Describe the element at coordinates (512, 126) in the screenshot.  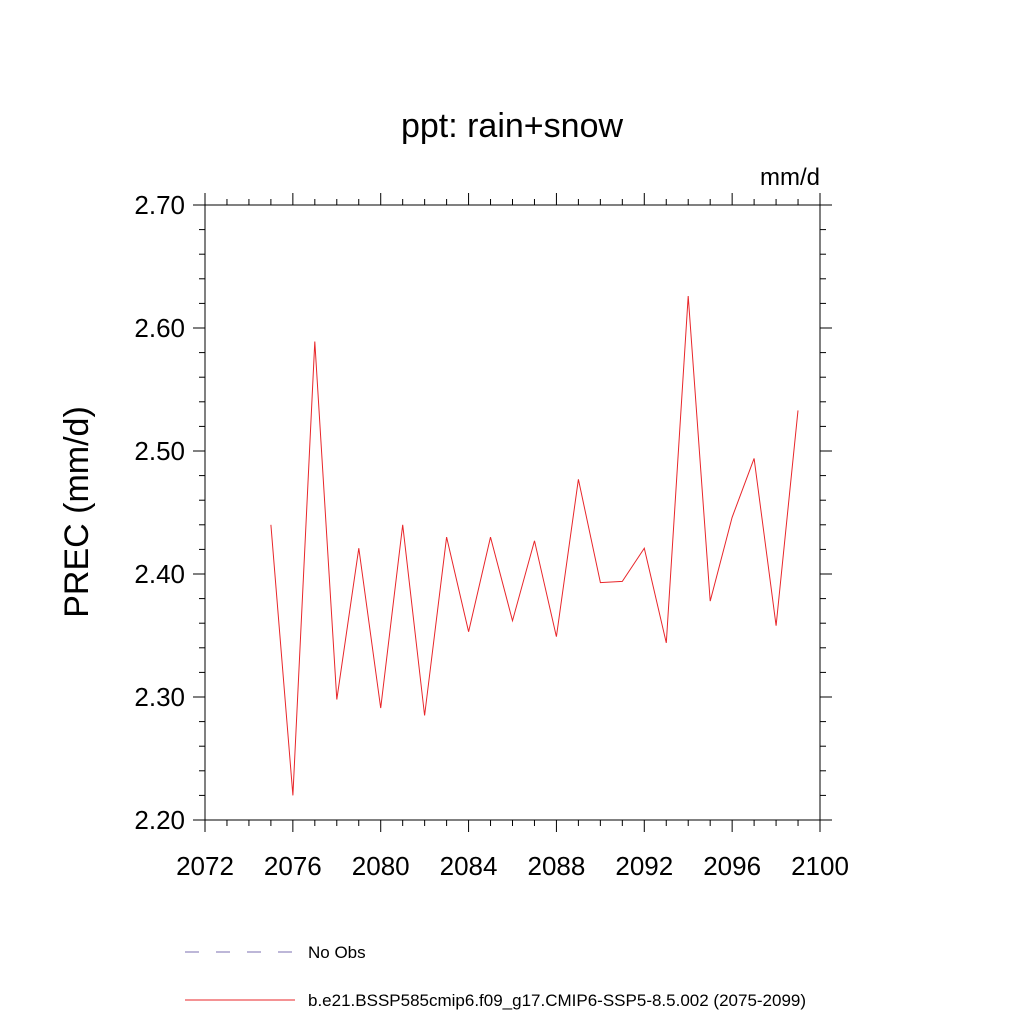
I see `chart-title: ppt: rain+snow` at that location.